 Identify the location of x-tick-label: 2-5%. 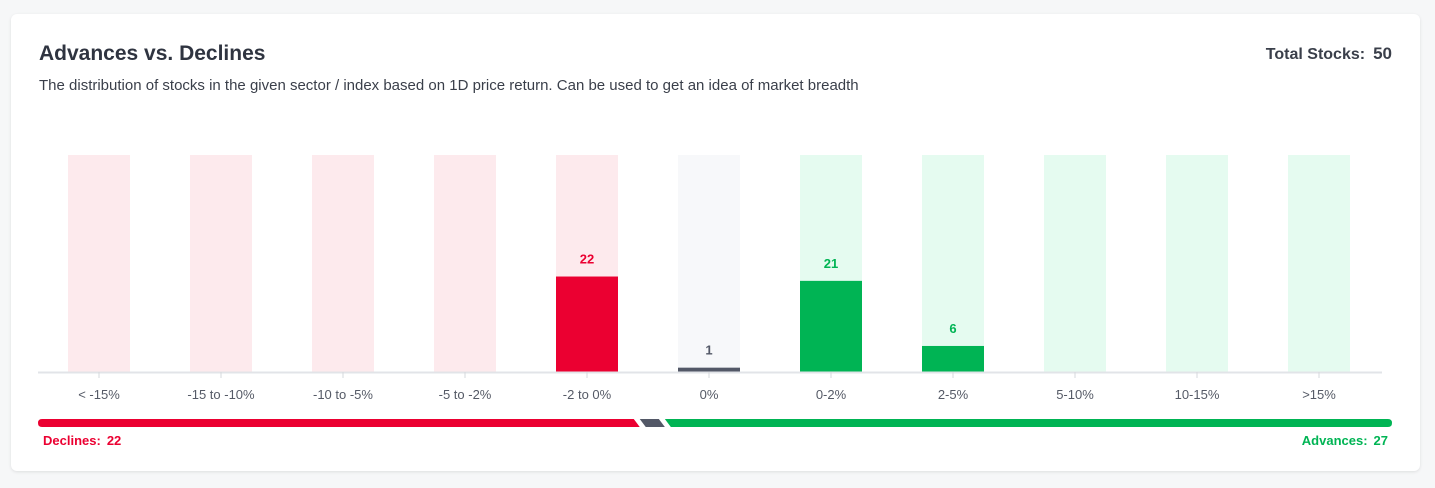
(953, 394).